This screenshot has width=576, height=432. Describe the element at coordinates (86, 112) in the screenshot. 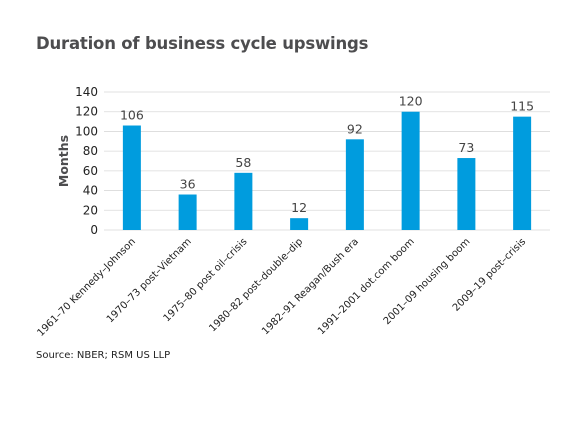

I see `y-tick-label: 120` at that location.